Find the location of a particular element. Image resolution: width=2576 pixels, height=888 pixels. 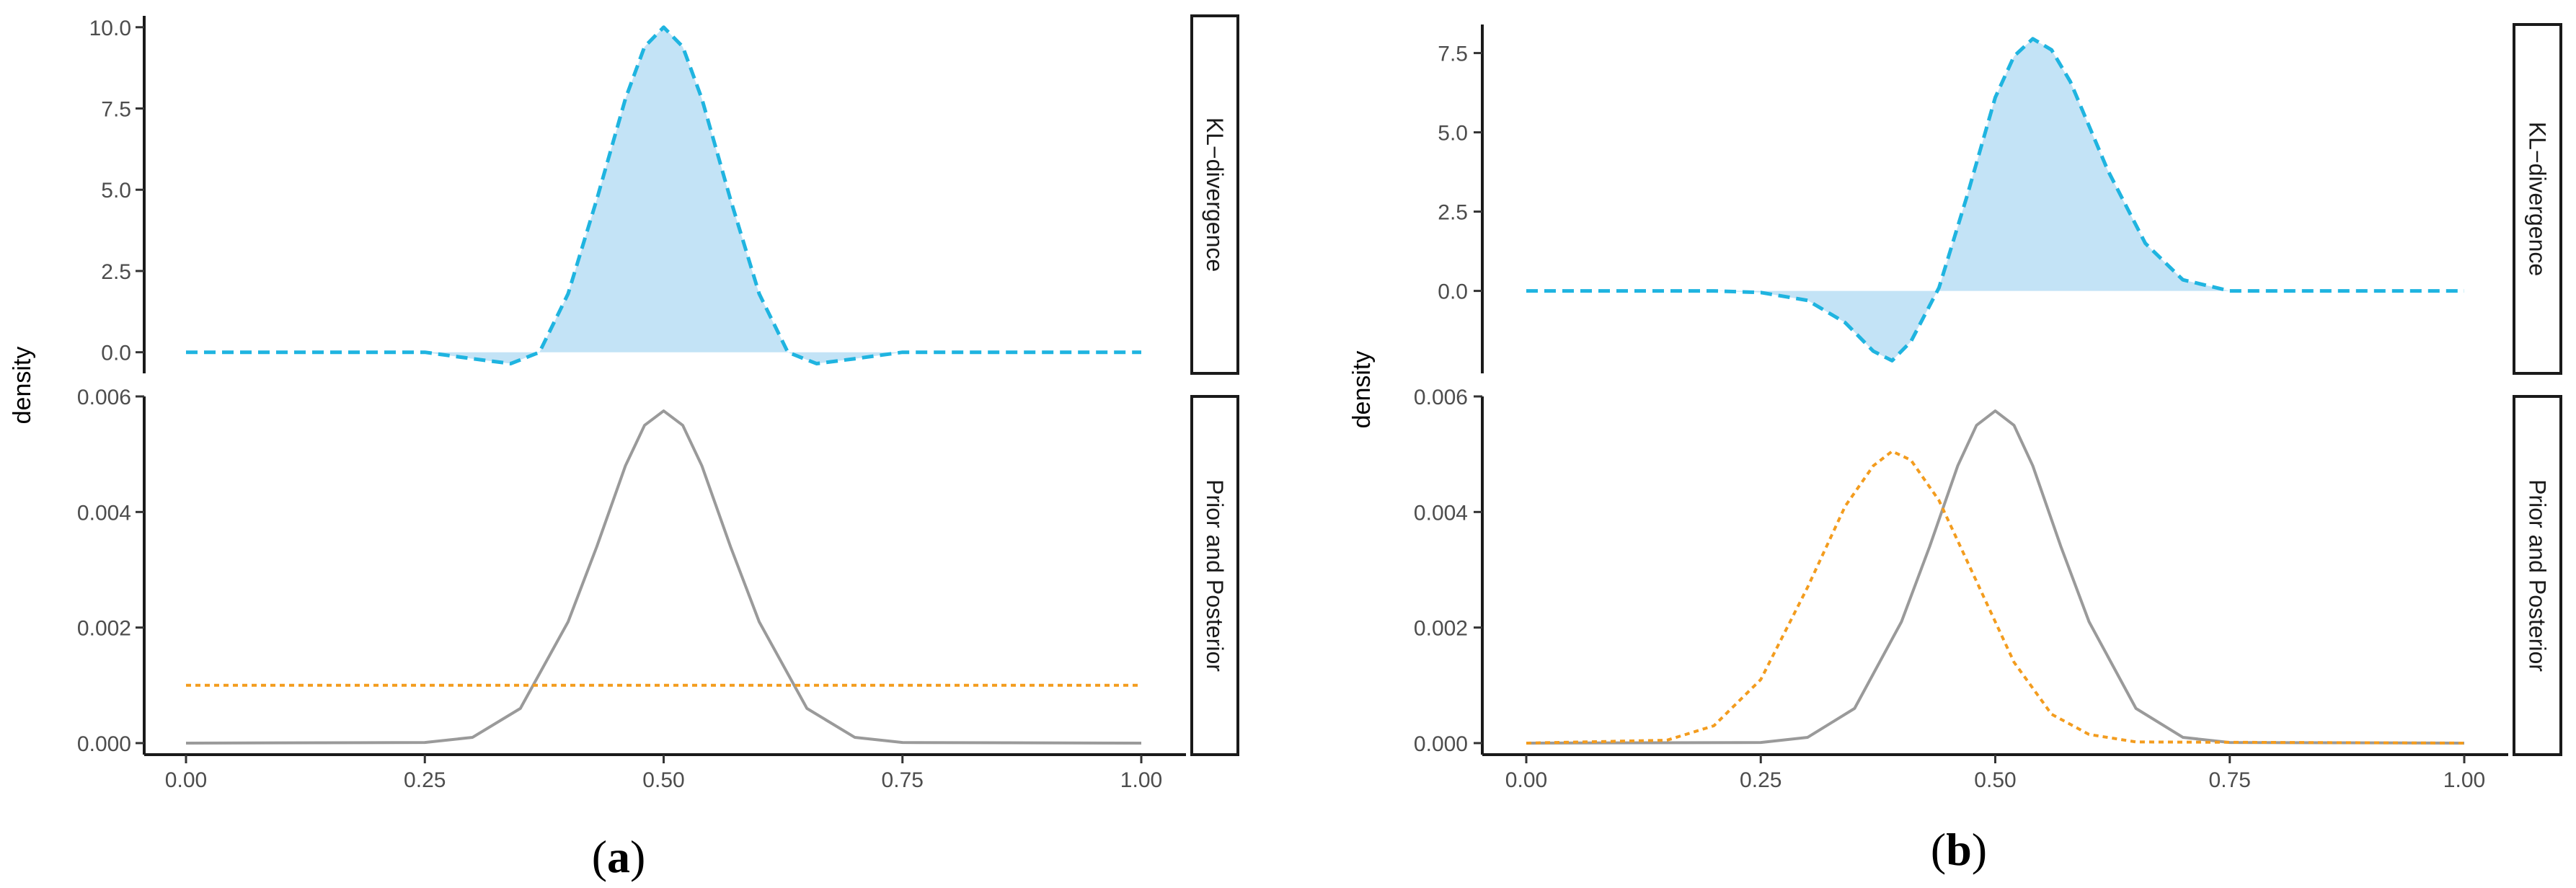

caption-letter: b is located at coordinates (1959, 849).